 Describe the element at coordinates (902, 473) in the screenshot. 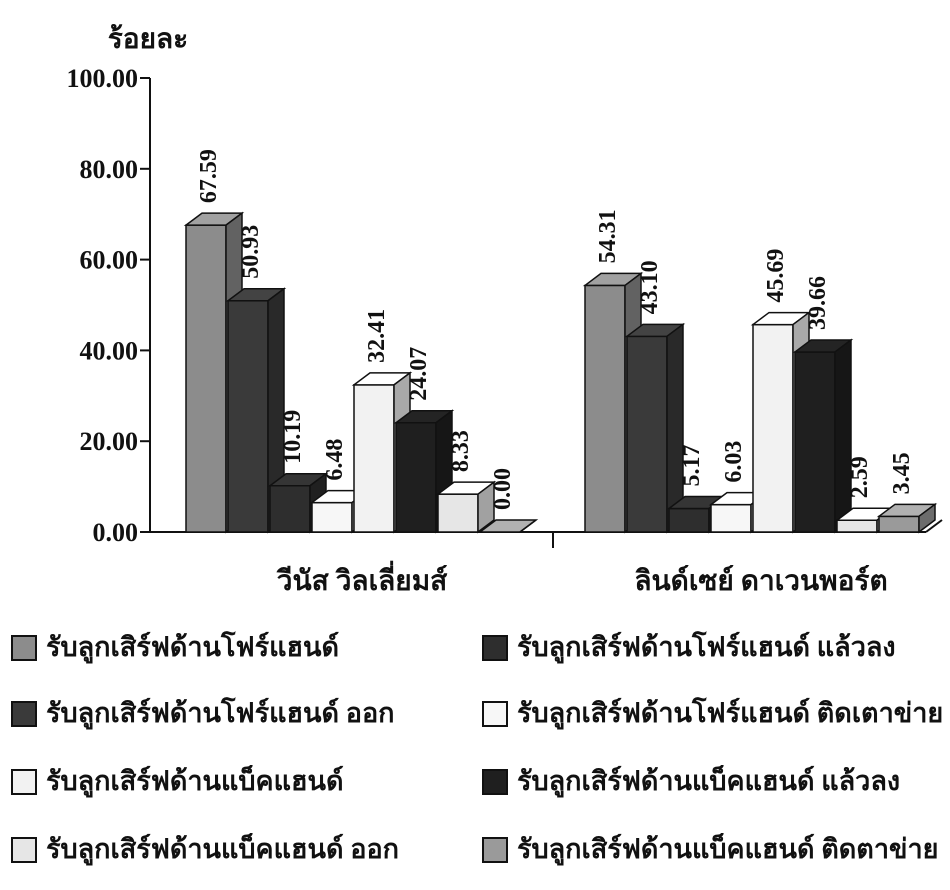

I see `data-label: 3.45` at that location.